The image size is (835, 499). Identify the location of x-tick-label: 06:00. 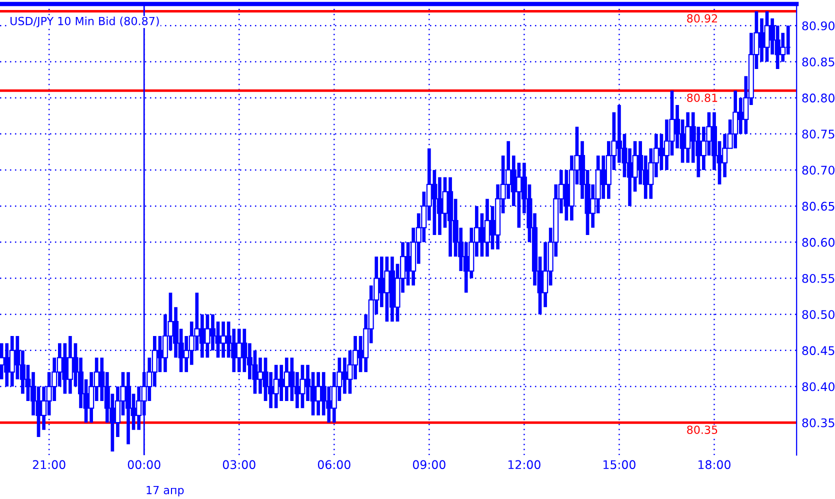
(334, 465).